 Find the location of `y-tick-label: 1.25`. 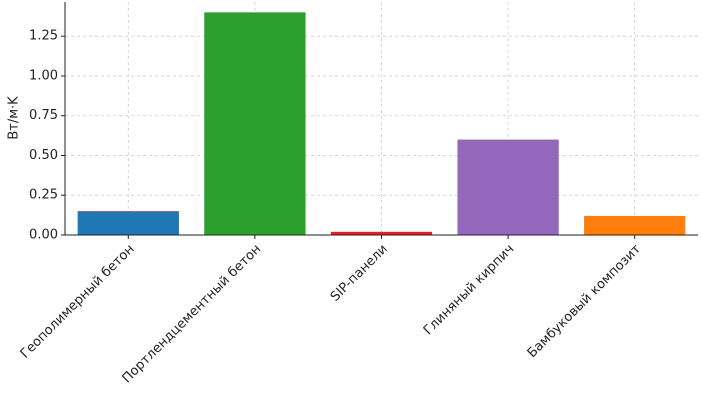

y-tick-label: 1.25 is located at coordinates (43, 36).